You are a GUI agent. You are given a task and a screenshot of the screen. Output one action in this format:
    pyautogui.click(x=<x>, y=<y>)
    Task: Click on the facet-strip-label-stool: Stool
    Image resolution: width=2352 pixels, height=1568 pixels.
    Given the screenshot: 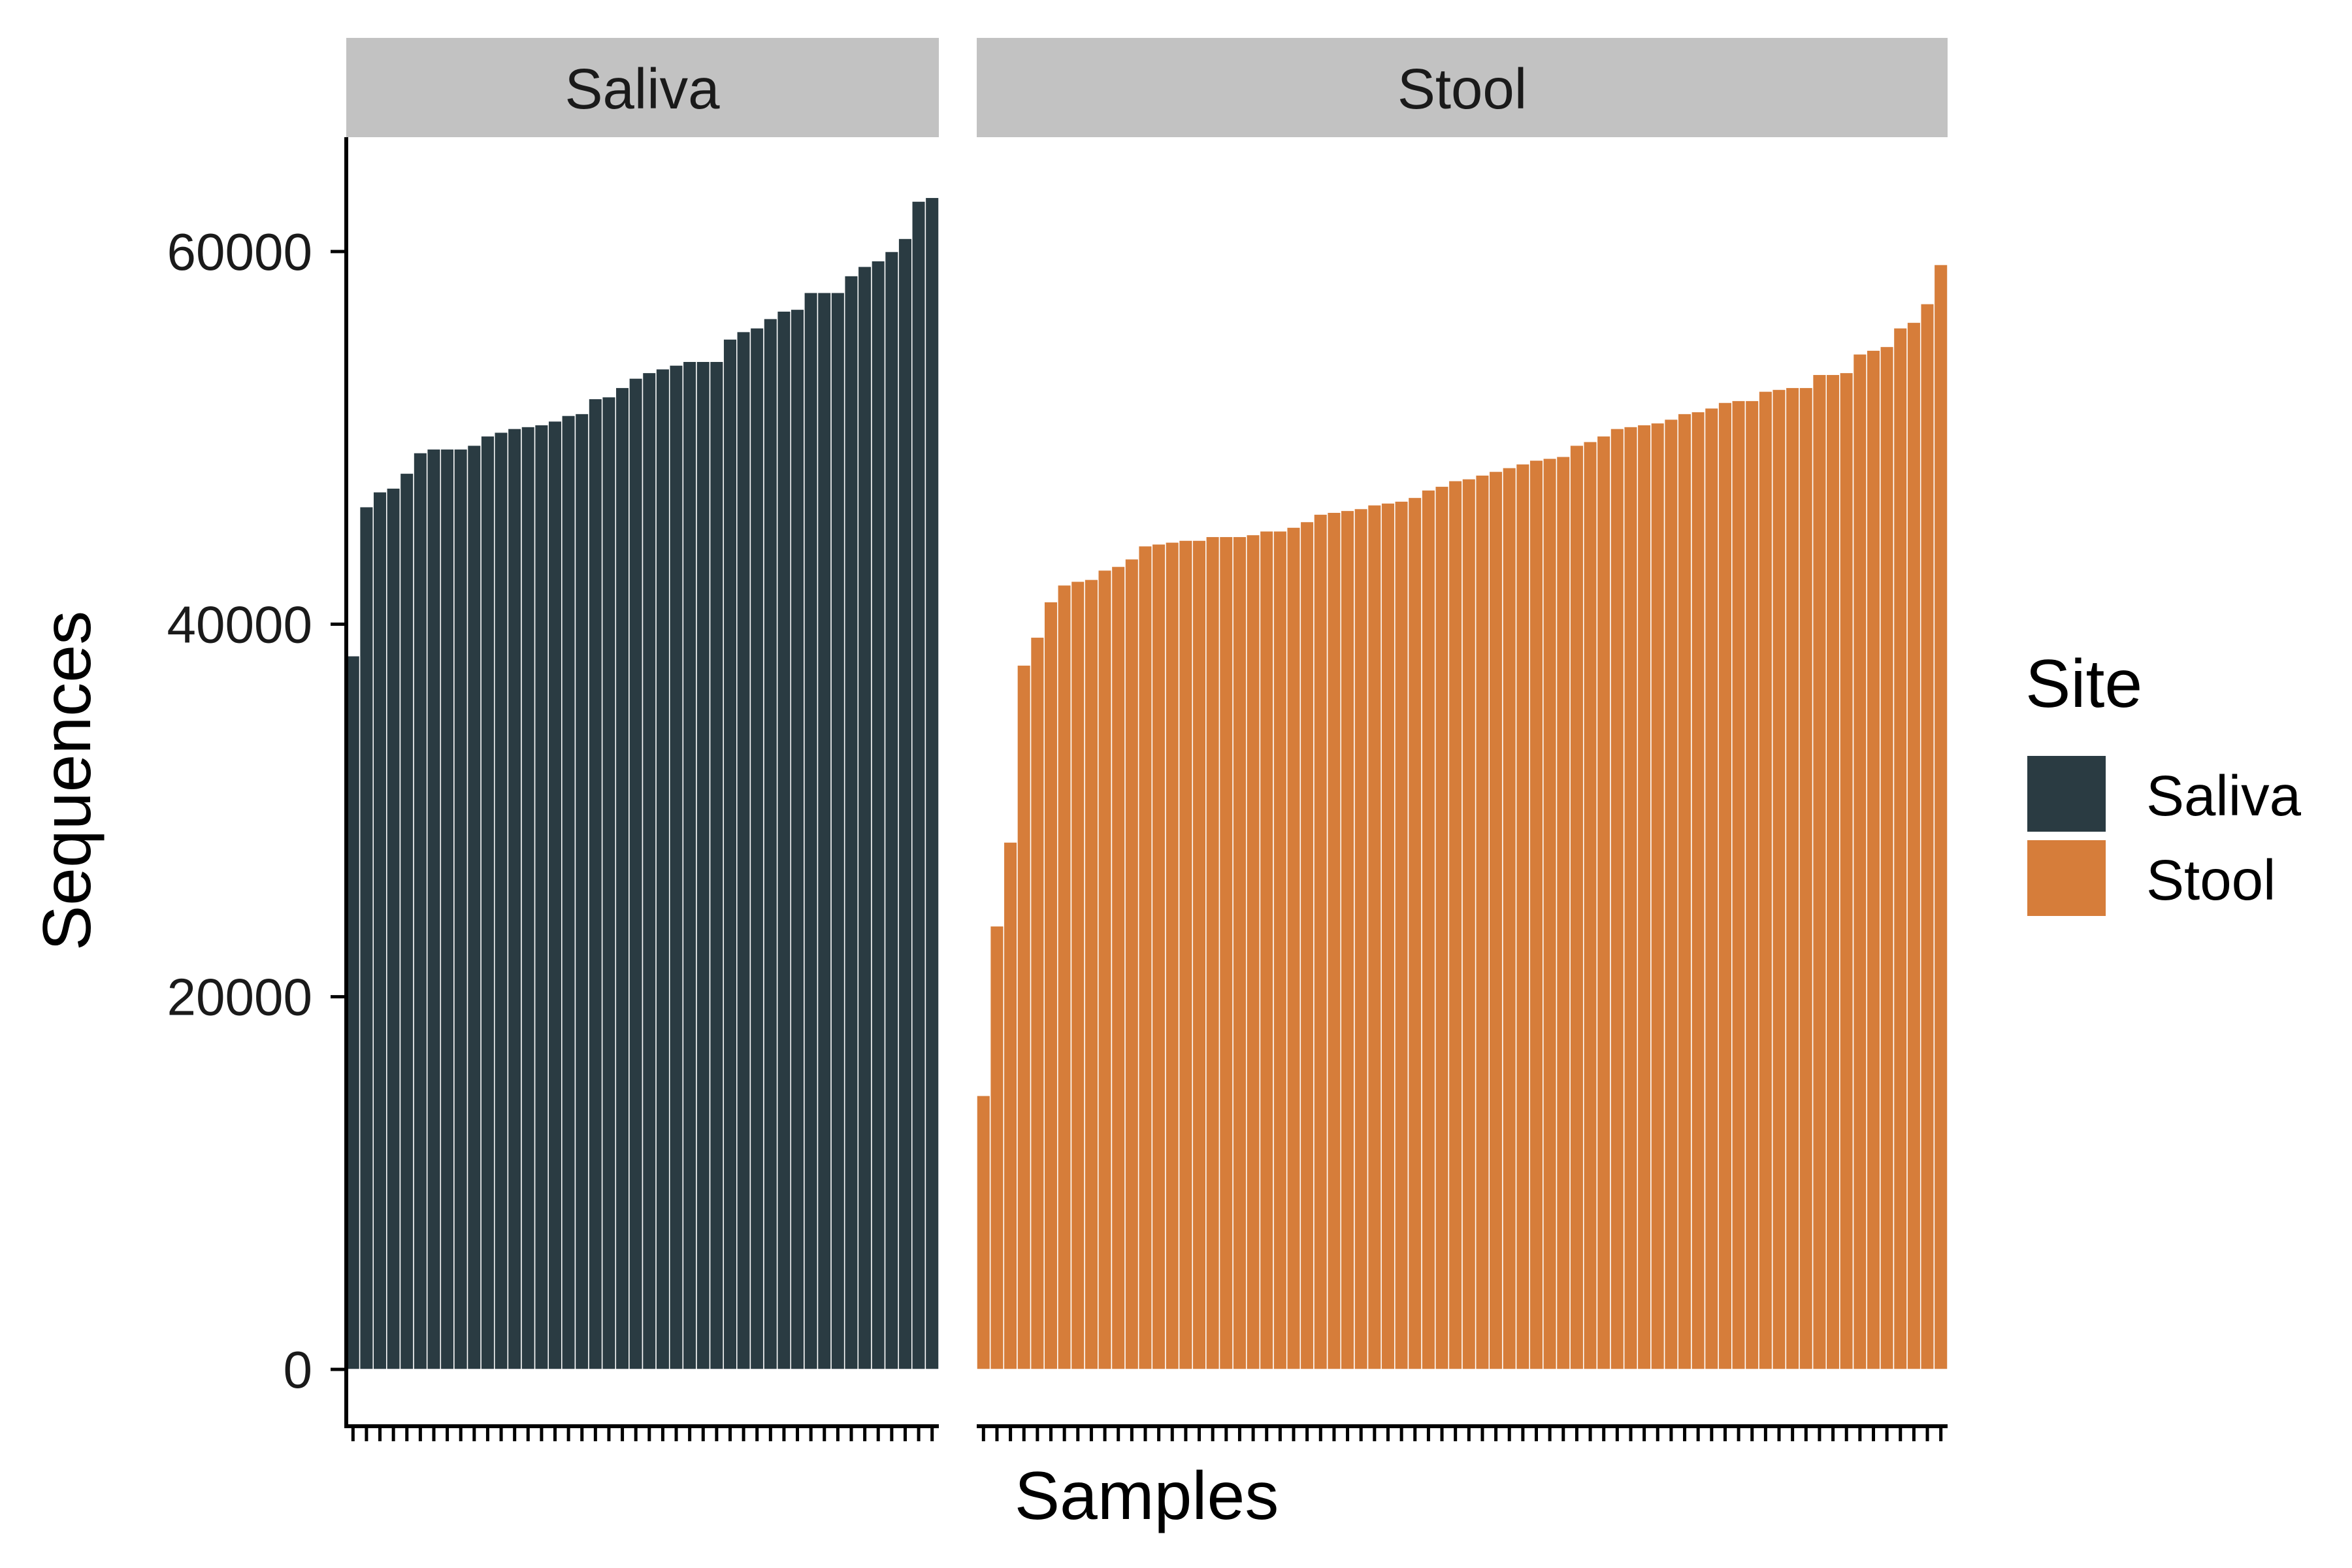 What is the action you would take?
    pyautogui.click(x=1462, y=89)
    